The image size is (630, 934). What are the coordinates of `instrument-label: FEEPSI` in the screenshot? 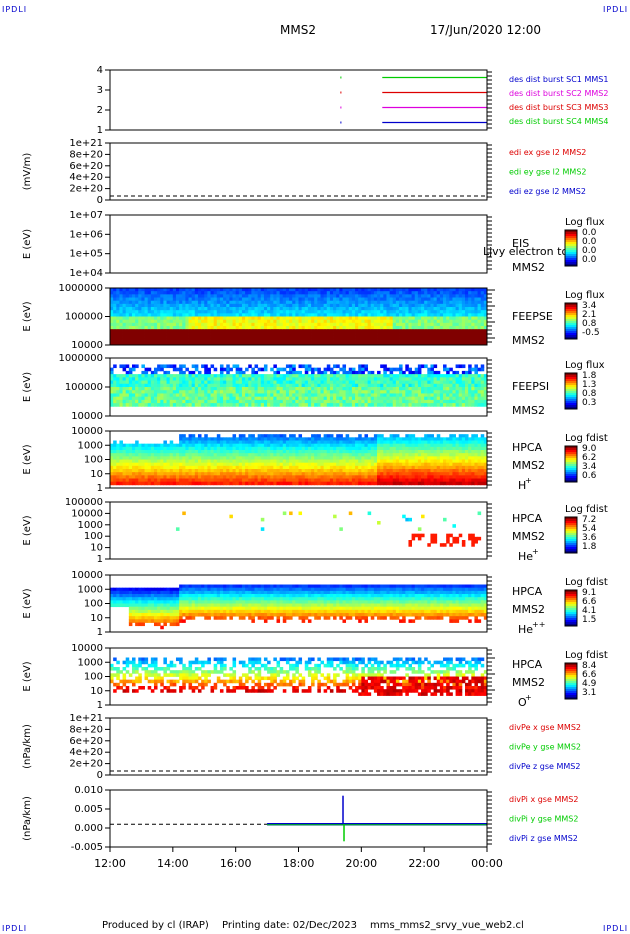 It's located at (530, 386).